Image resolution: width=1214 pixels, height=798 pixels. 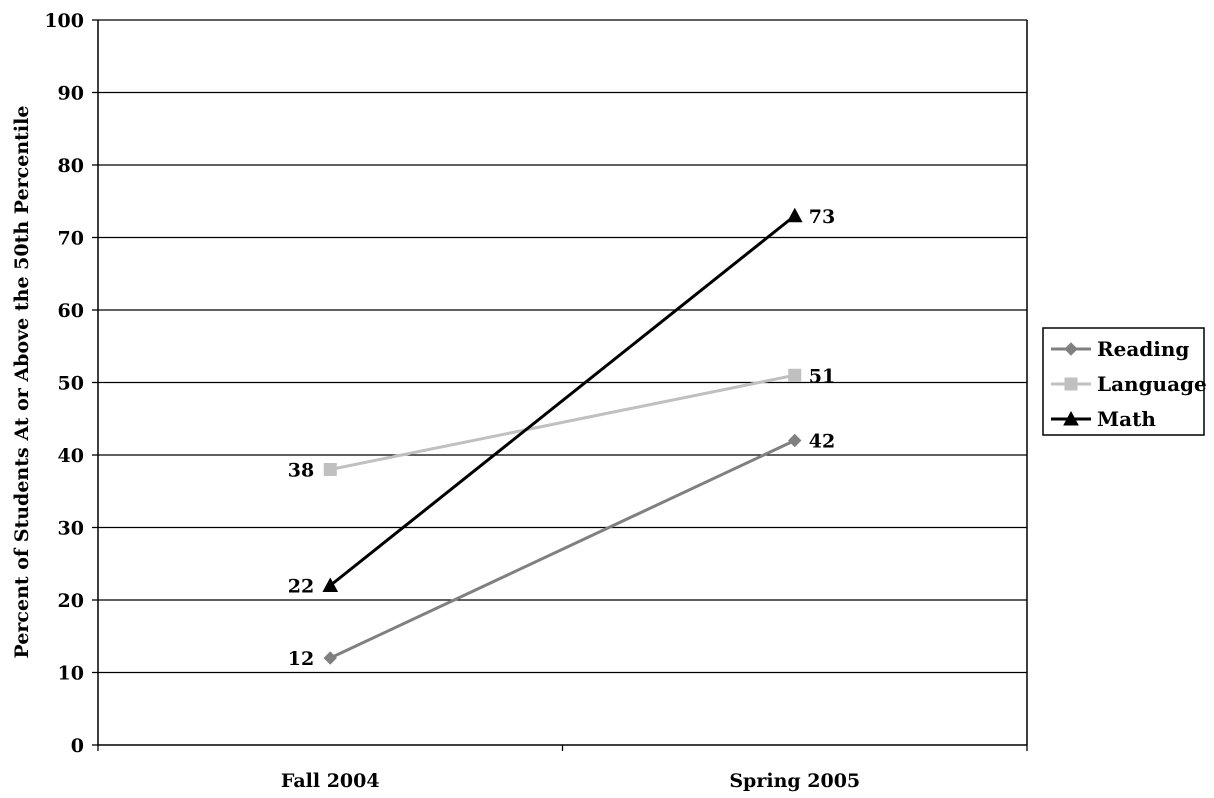 I want to click on y-tick-label: 50, so click(x=71, y=384).